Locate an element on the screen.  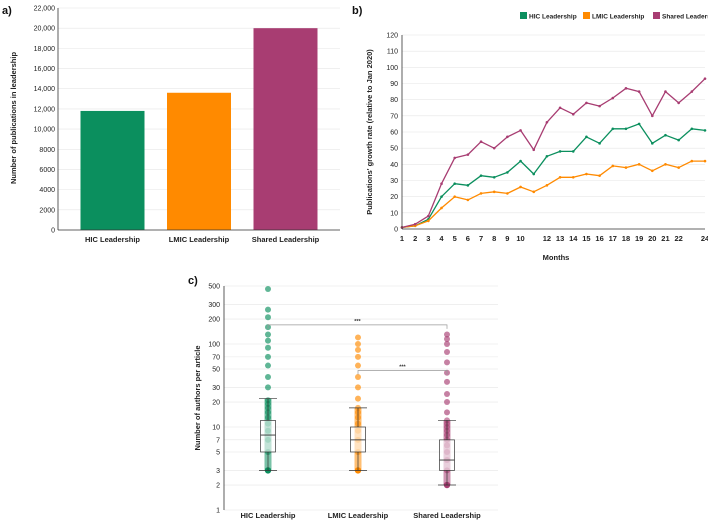
panel-b-y-tick-label: 30 is located at coordinates (394, 181).